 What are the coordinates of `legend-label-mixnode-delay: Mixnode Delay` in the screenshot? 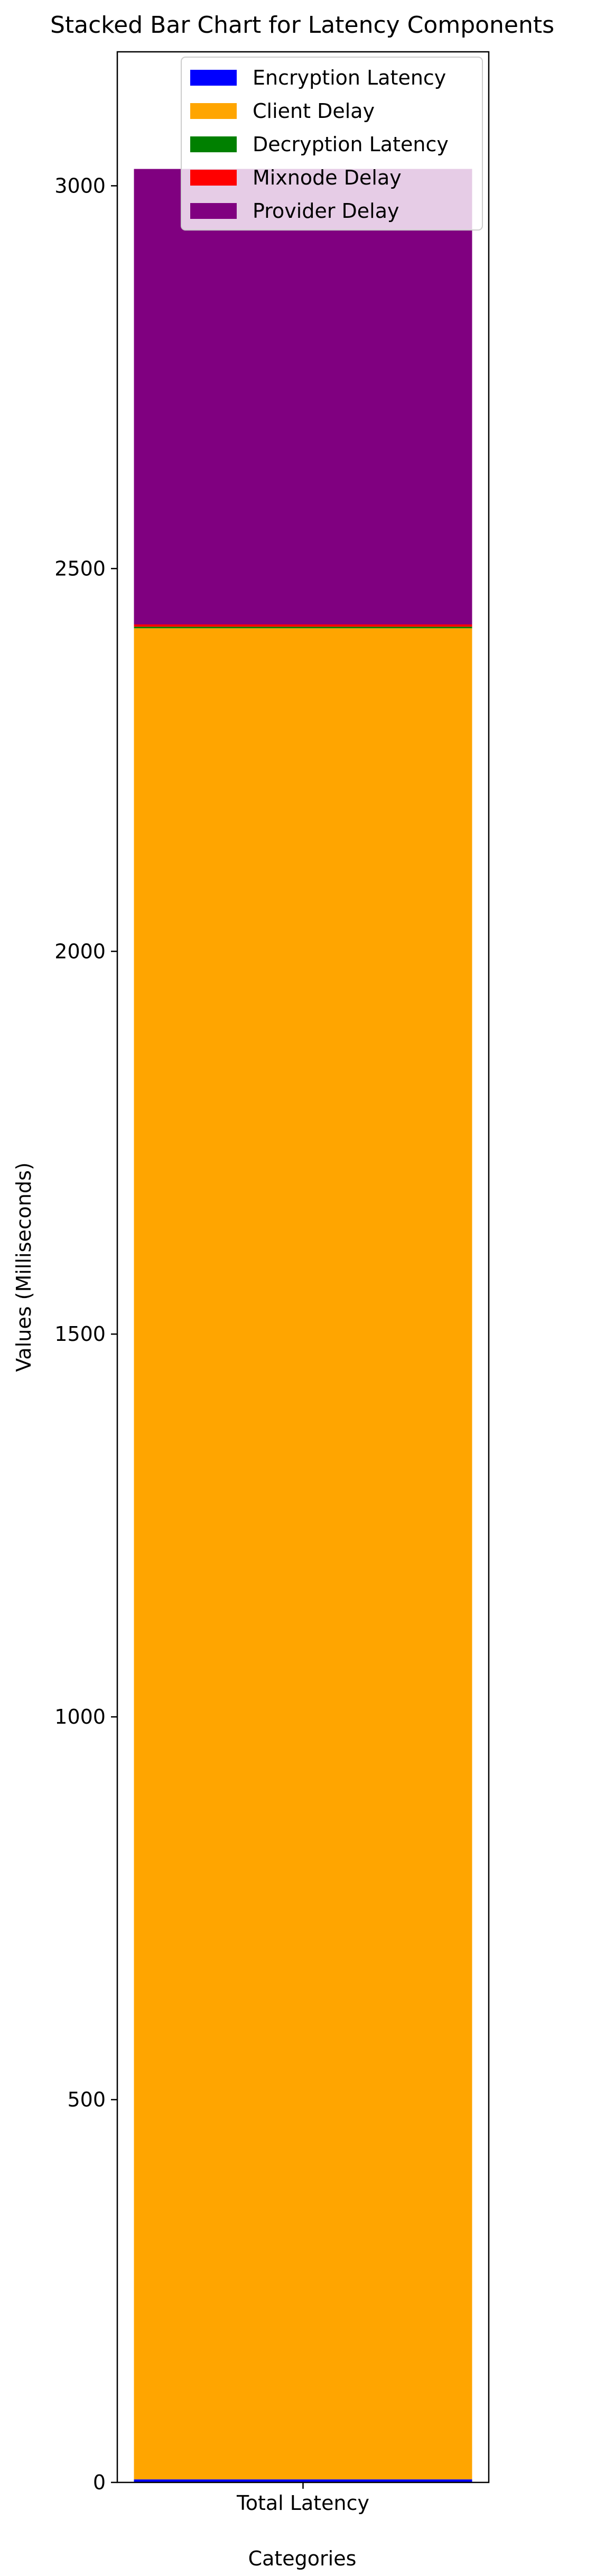 It's located at (327, 177).